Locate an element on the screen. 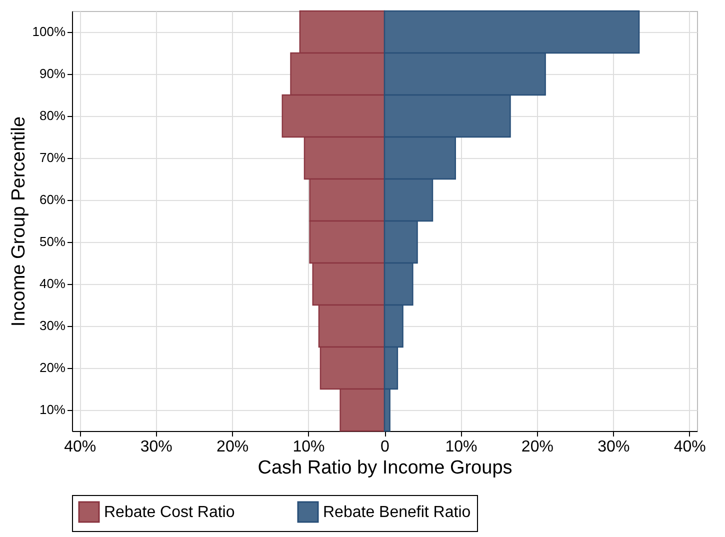 This screenshot has height=537, width=725. y-tick-label: 50% is located at coordinates (52, 241).